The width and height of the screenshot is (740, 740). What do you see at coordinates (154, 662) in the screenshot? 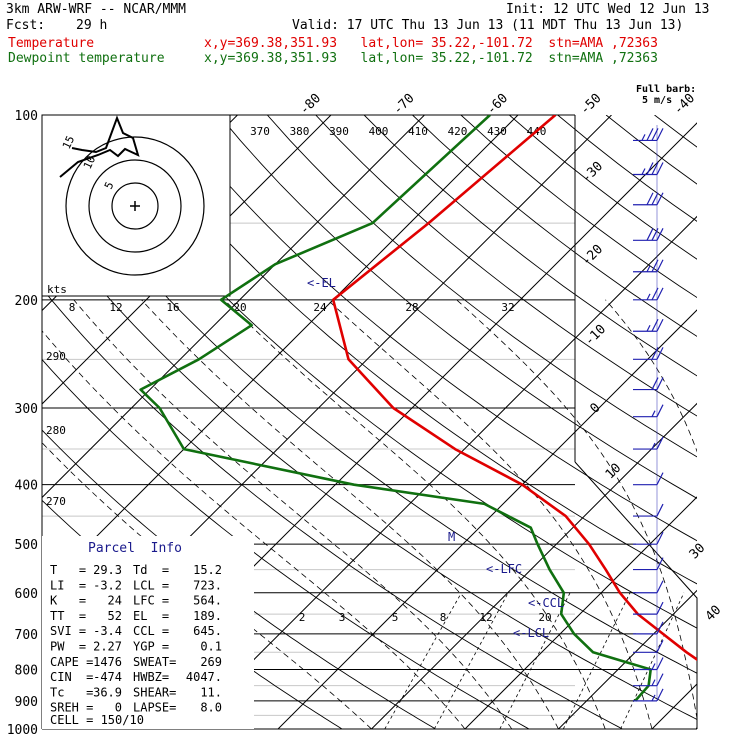
I see `parcel-param-label: SWEAT=` at bounding box center [154, 662].